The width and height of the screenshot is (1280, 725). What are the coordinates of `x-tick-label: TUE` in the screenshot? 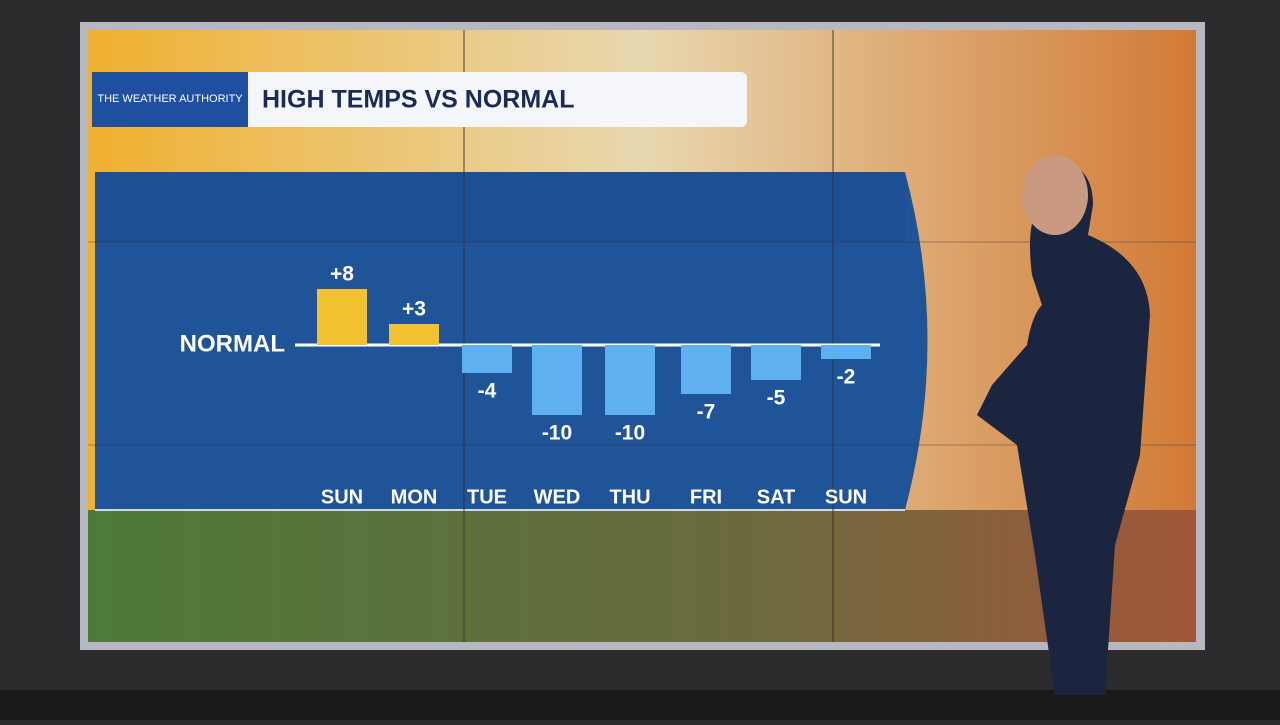 It's located at (487, 497).